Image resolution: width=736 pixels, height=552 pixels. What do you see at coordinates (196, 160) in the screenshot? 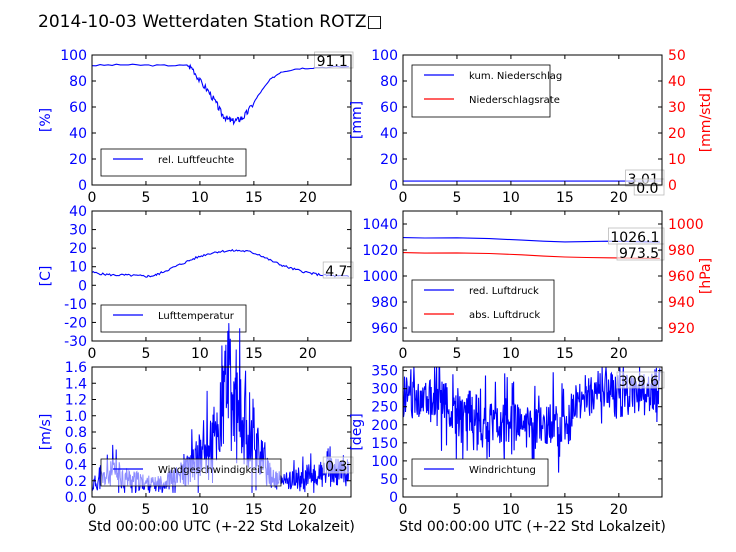
I see `legend-label: rel. Luftfeuchte` at bounding box center [196, 160].